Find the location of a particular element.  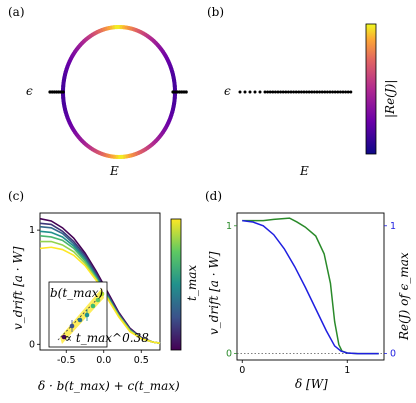

panel-b-xlabel: E is located at coordinates (304, 171).